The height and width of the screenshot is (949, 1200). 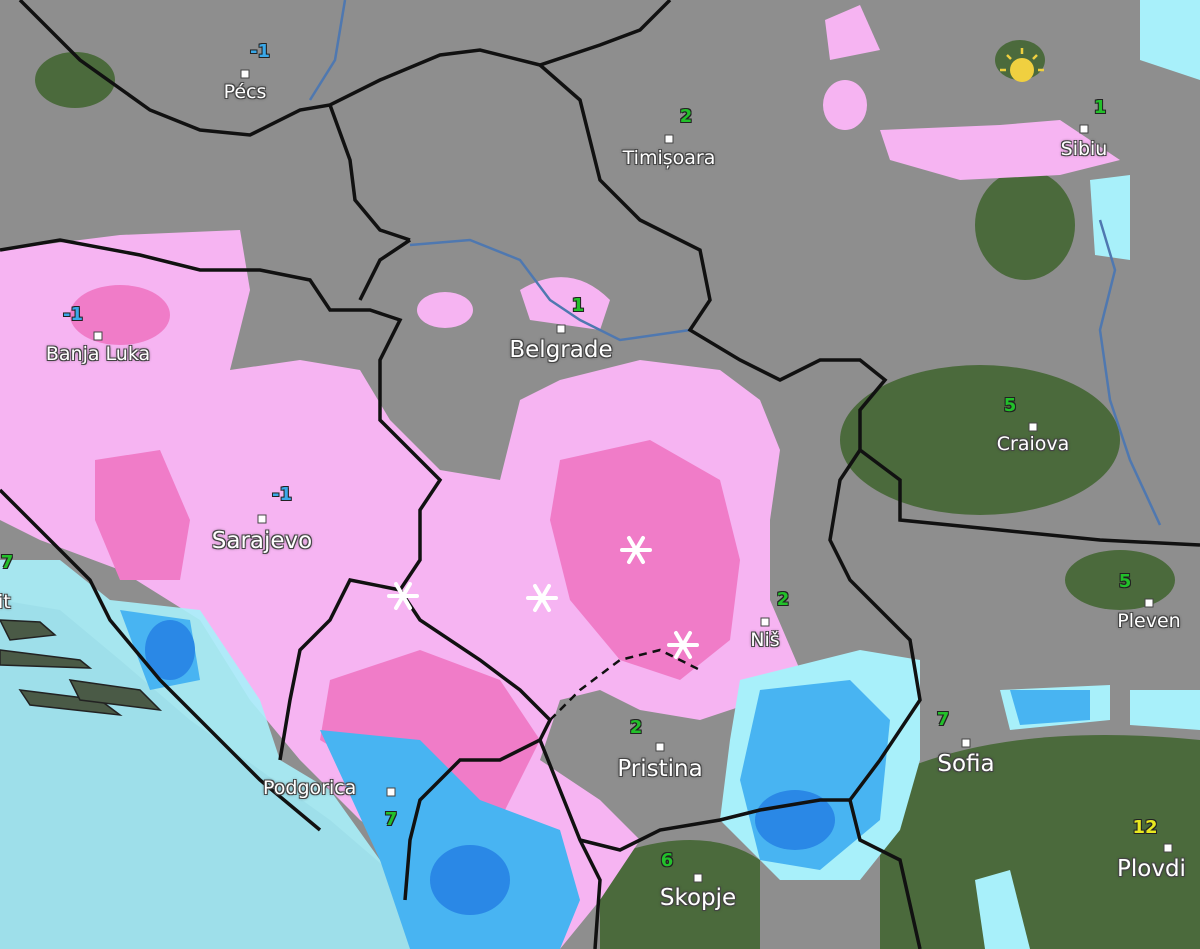 What do you see at coordinates (98, 354) in the screenshot?
I see `city-name: Banja Luka` at bounding box center [98, 354].